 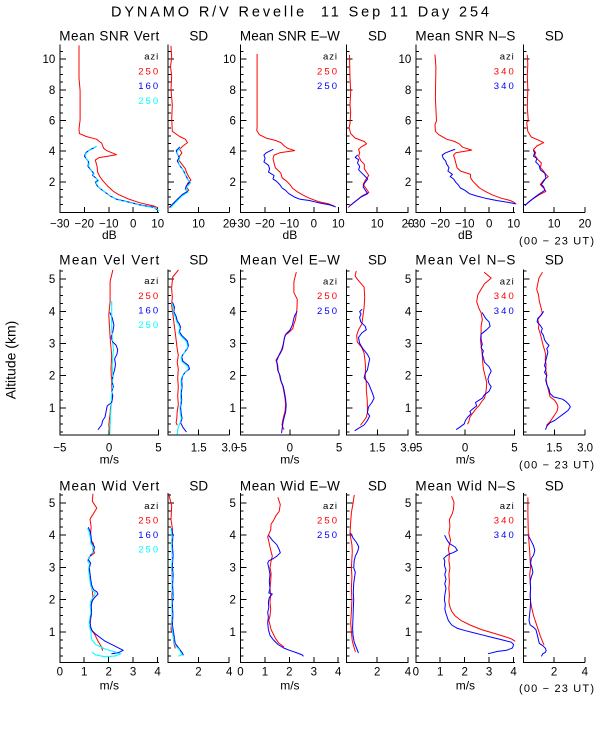 I want to click on svg-text: Mean SNR Vert, so click(x=109, y=36).